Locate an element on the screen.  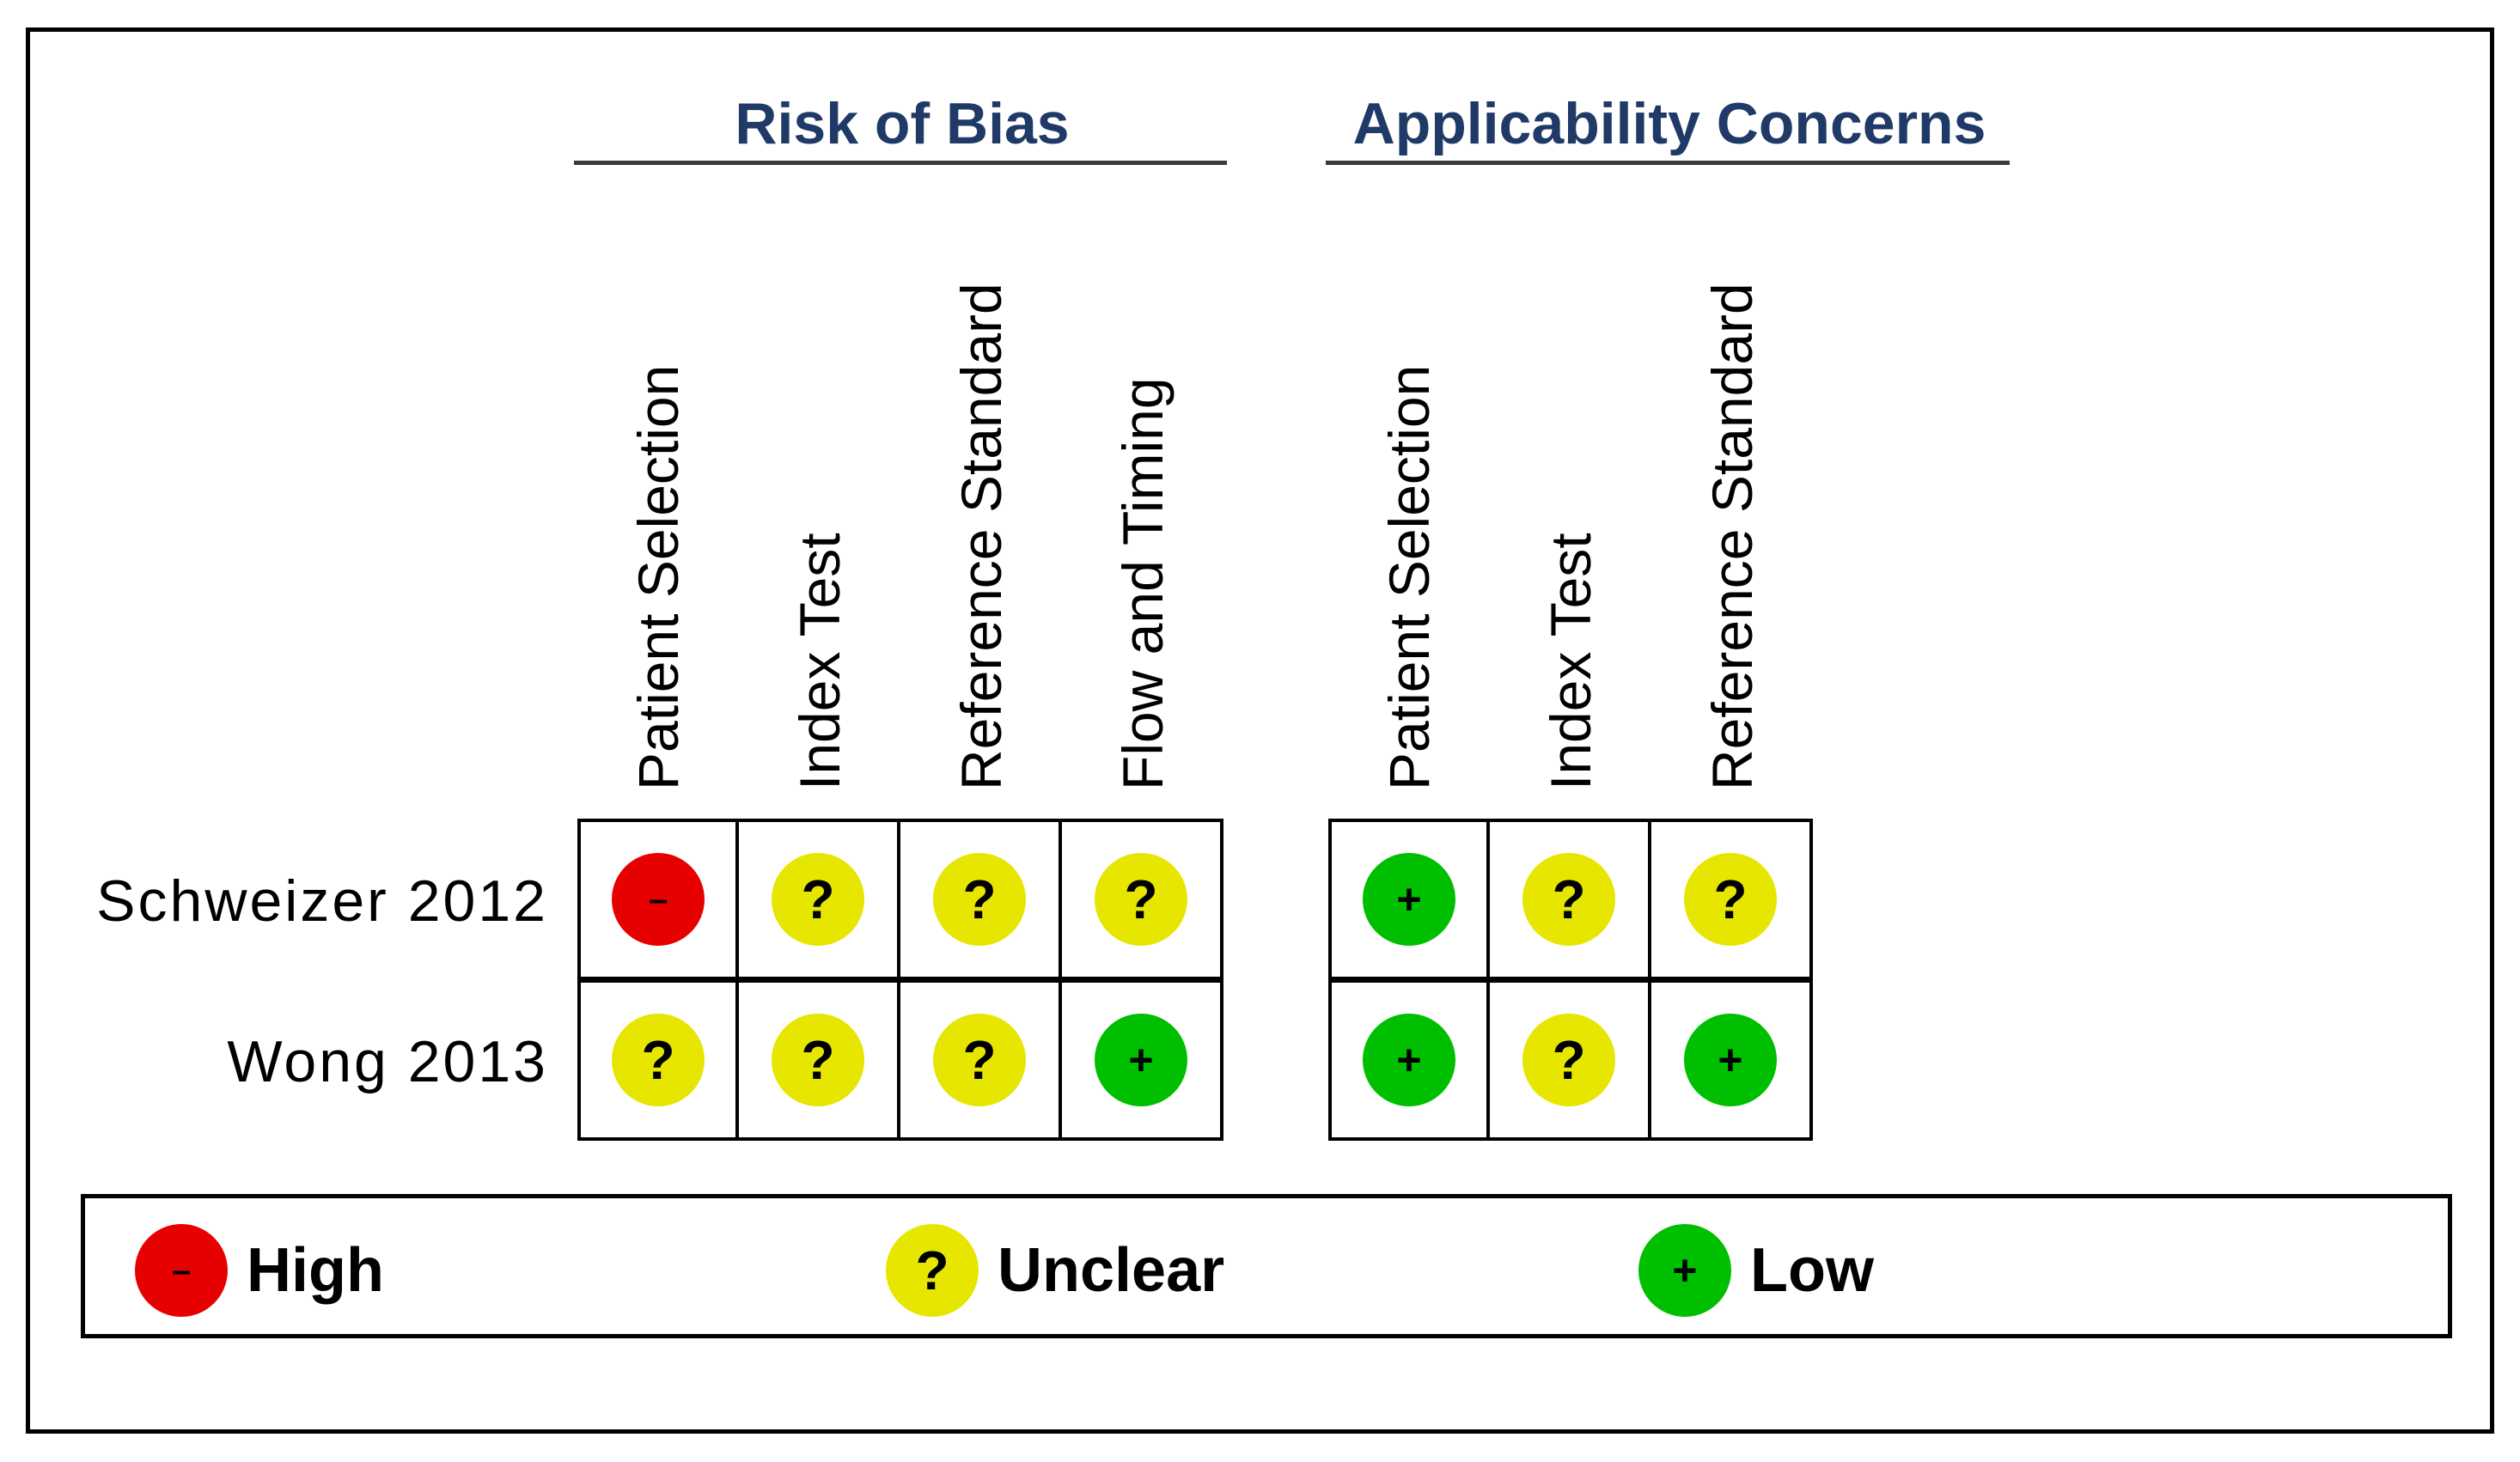
study-label: Wong 2013 is located at coordinates (387, 1061).